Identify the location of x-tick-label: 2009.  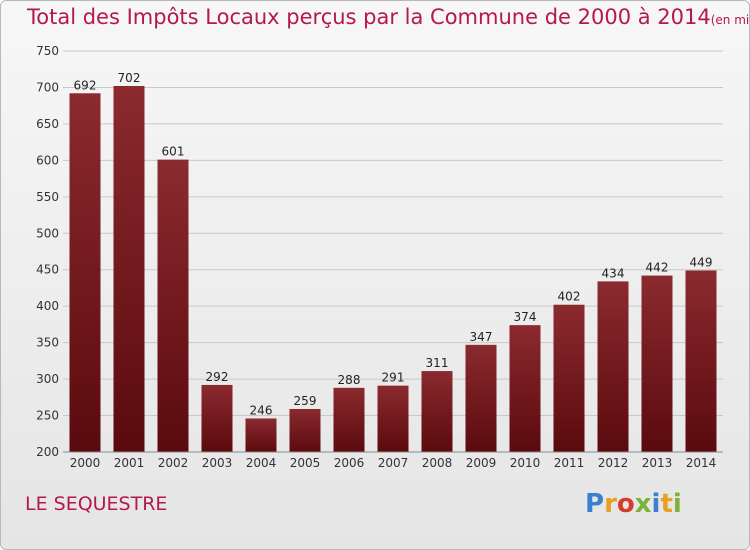
(481, 463).